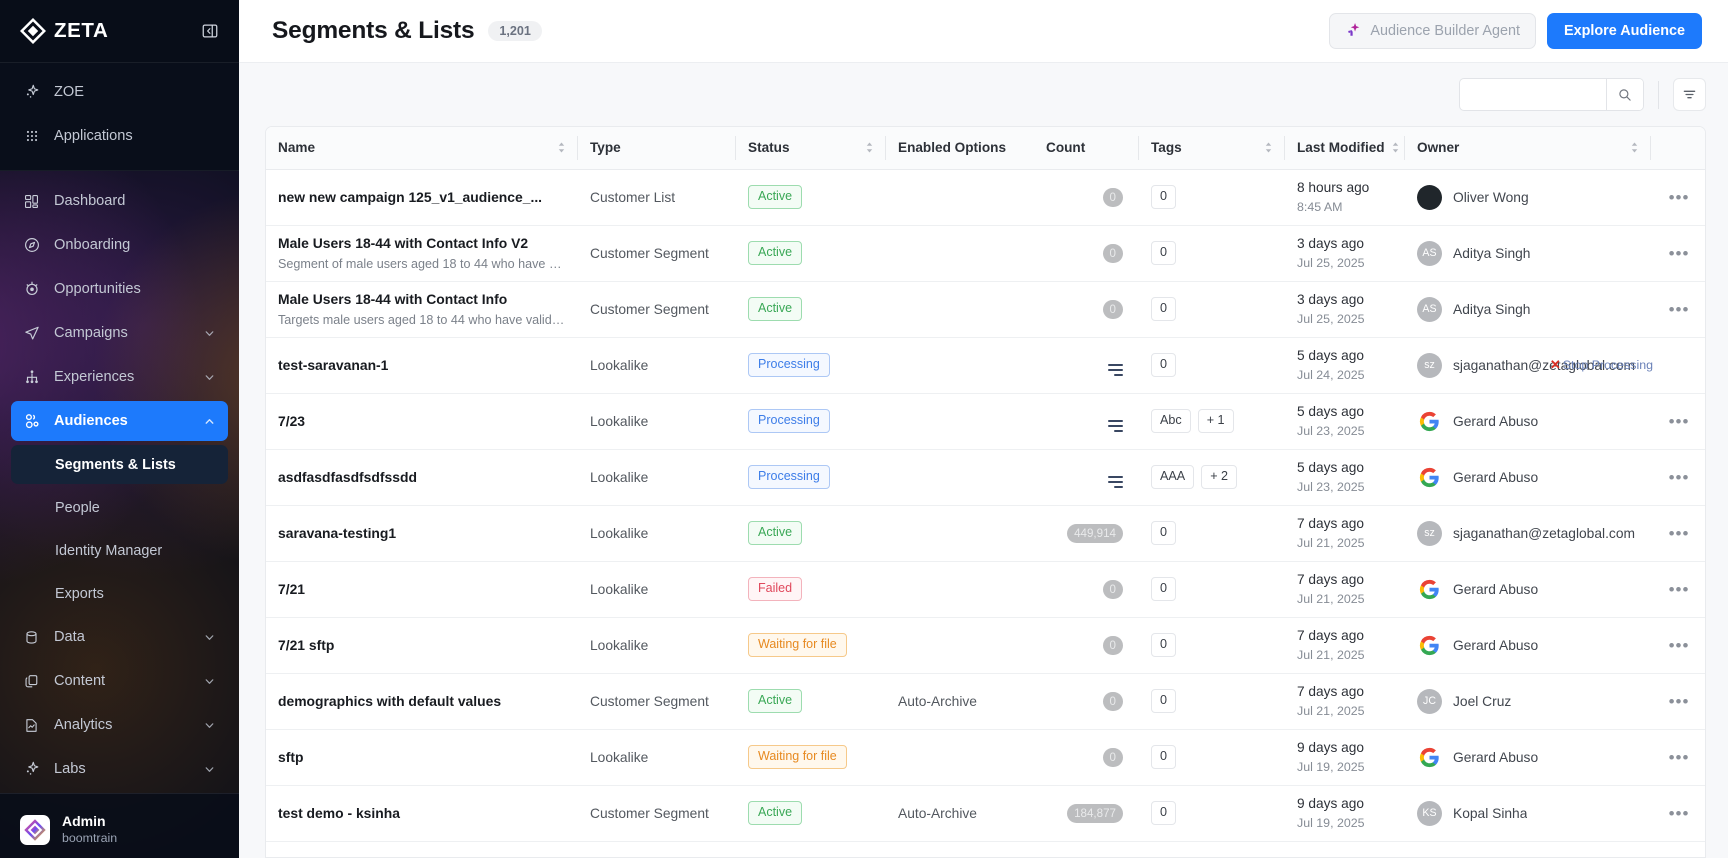 The width and height of the screenshot is (1728, 858). What do you see at coordinates (1492, 253) in the screenshot?
I see `owner-name: Aditya Singh` at bounding box center [1492, 253].